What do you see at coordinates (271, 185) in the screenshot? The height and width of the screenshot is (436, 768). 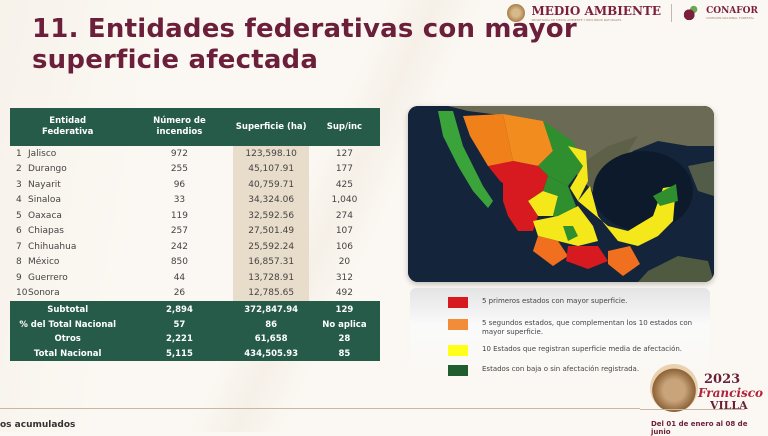 I see `row-superficie: 40,759.71` at bounding box center [271, 185].